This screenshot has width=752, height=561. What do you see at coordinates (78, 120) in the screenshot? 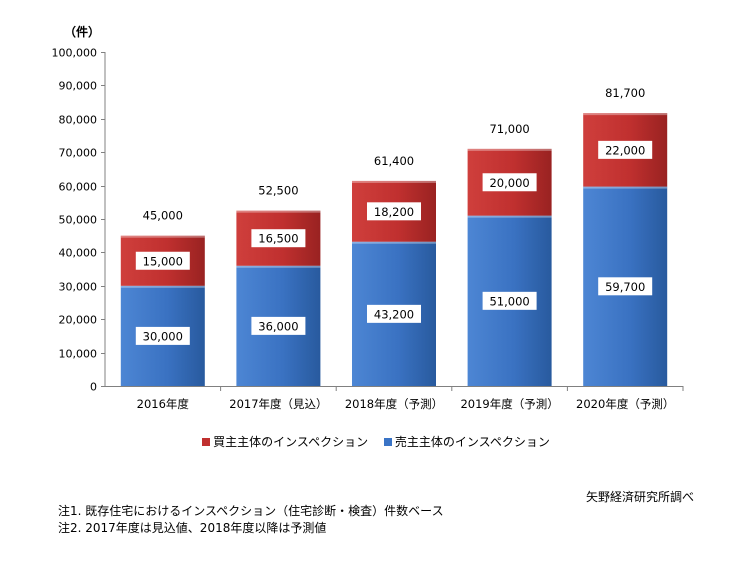
I see `y-tick-label: 80,000` at bounding box center [78, 120].